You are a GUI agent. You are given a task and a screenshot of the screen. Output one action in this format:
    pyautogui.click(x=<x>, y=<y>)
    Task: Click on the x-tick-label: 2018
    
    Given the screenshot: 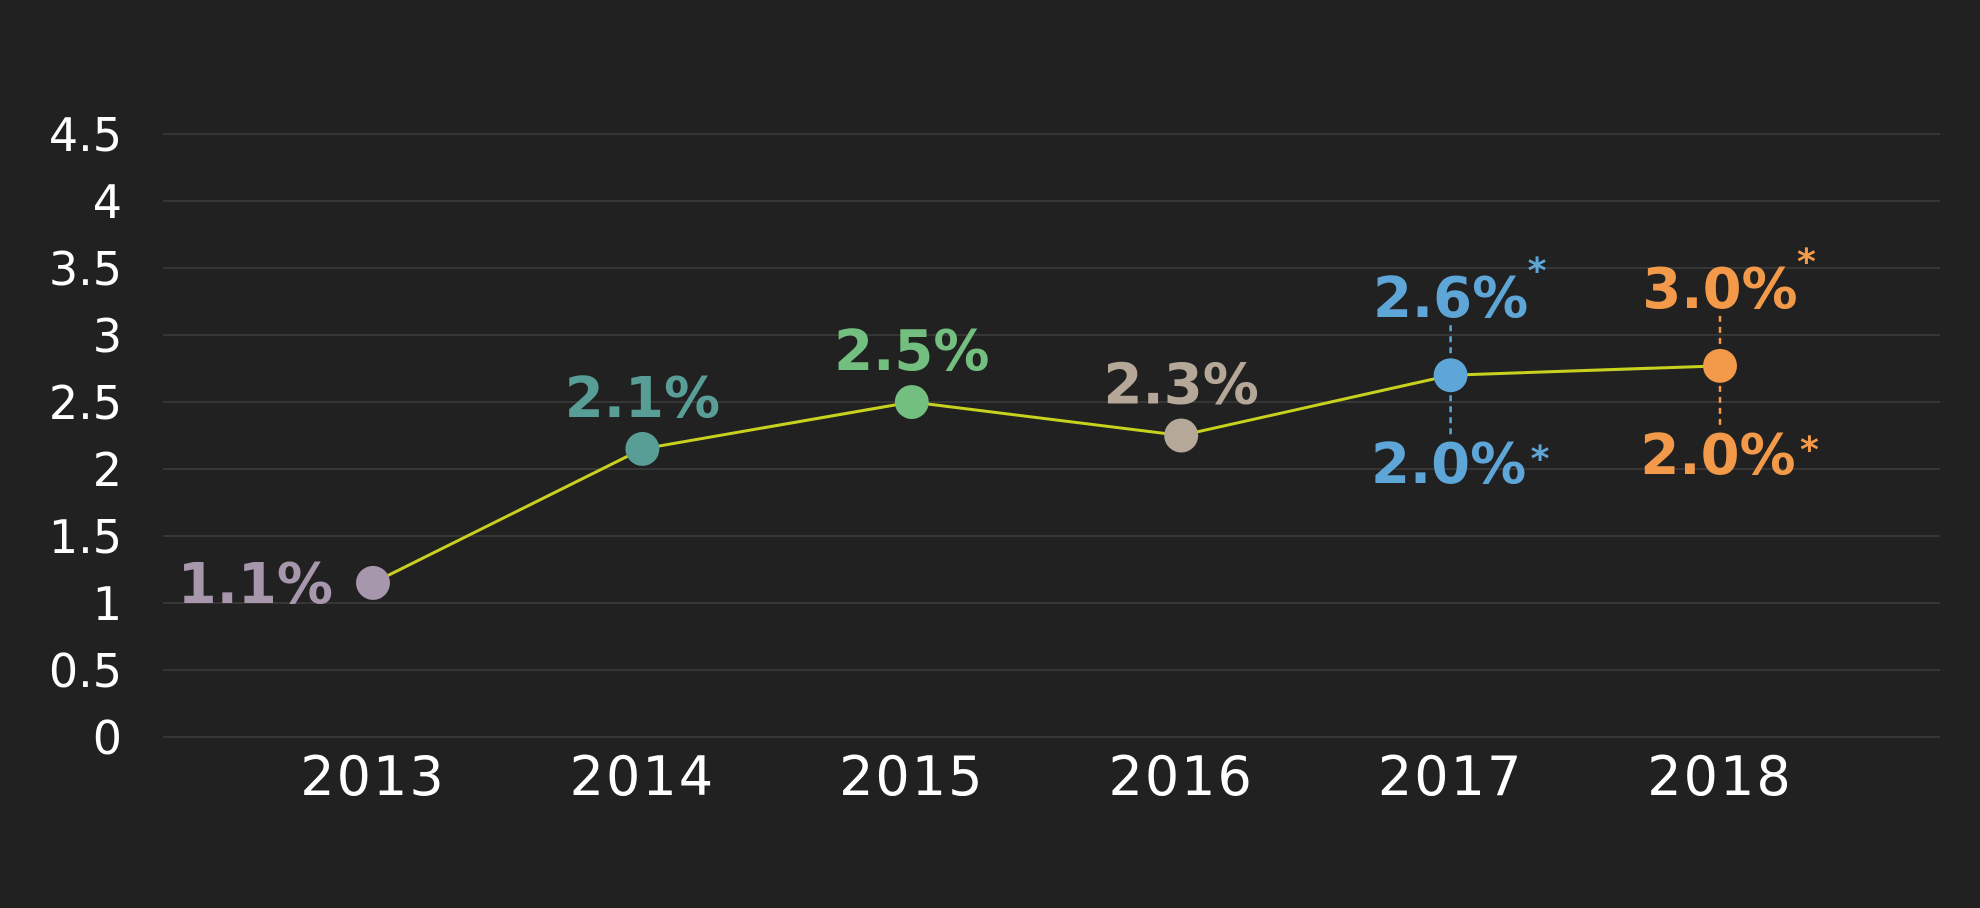 What is the action you would take?
    pyautogui.click(x=1719, y=776)
    